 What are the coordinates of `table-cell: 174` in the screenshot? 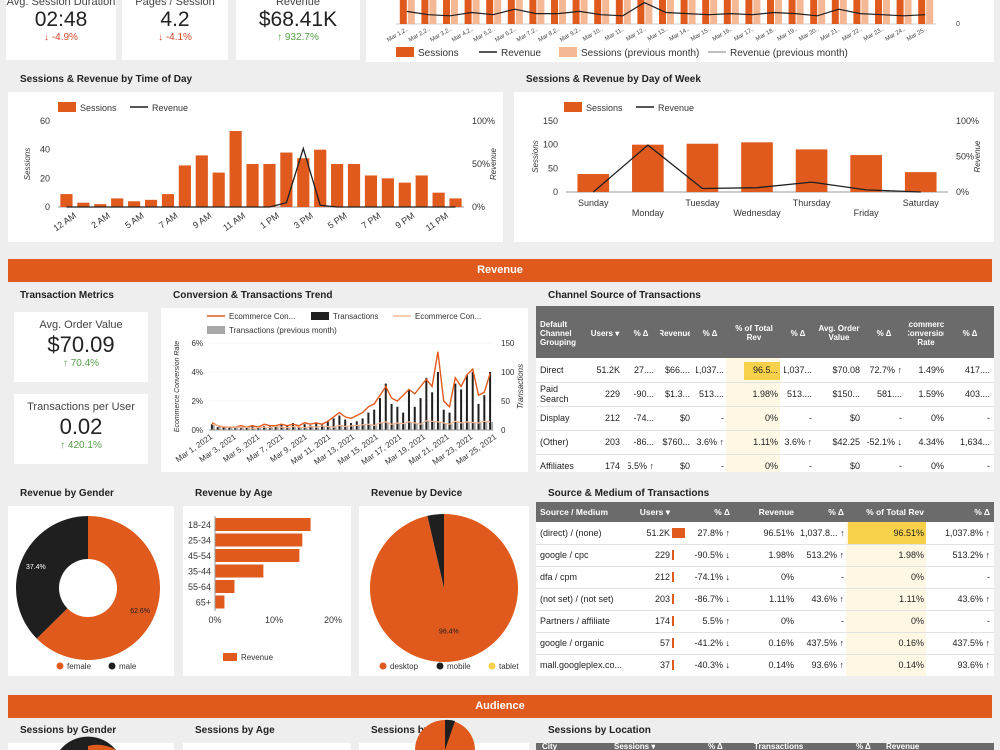 It's located at (662, 621).